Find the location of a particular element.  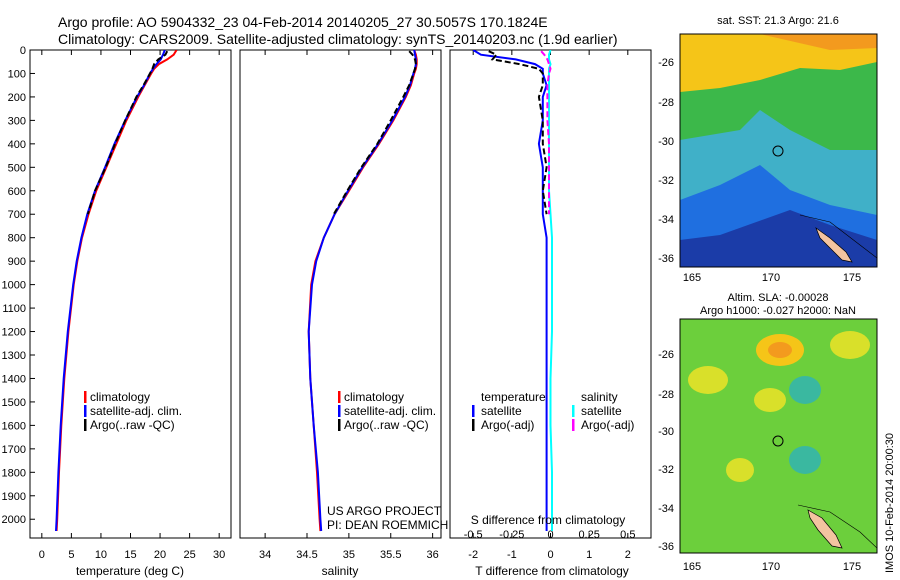

depth-tick-label: 1600 is located at coordinates (14, 426).